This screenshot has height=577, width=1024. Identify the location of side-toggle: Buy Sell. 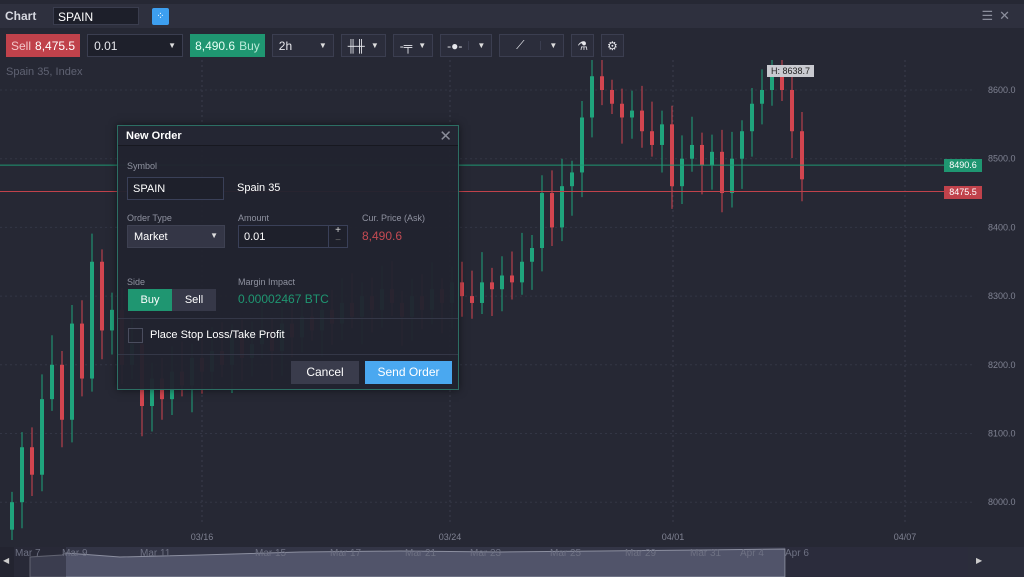
(172, 300).